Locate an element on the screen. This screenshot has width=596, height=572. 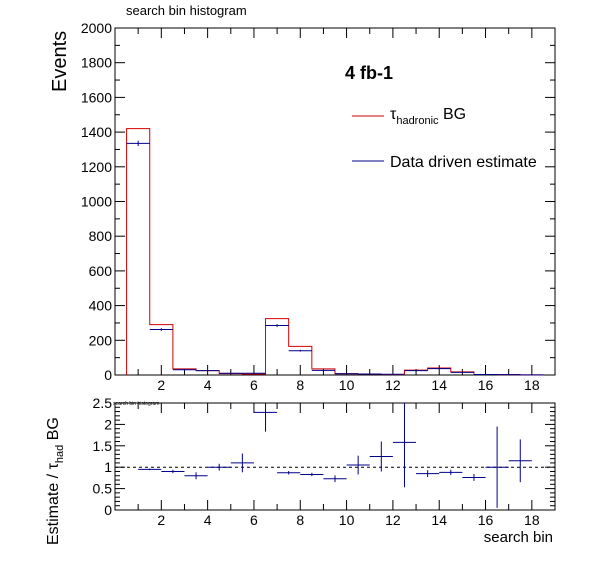
bottom-y-axis-label: Estimate / τhad BG is located at coordinates (55, 481).